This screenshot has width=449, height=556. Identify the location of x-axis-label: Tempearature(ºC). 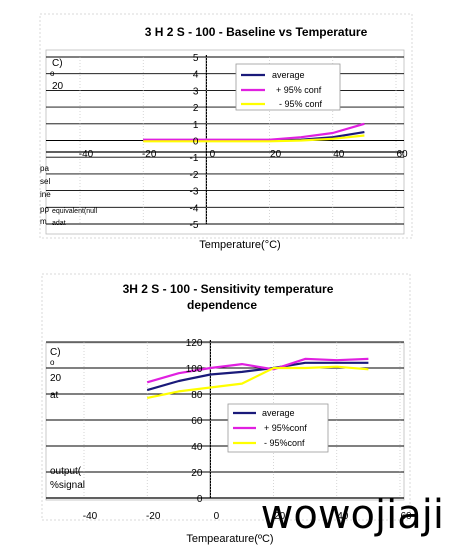
(229, 539).